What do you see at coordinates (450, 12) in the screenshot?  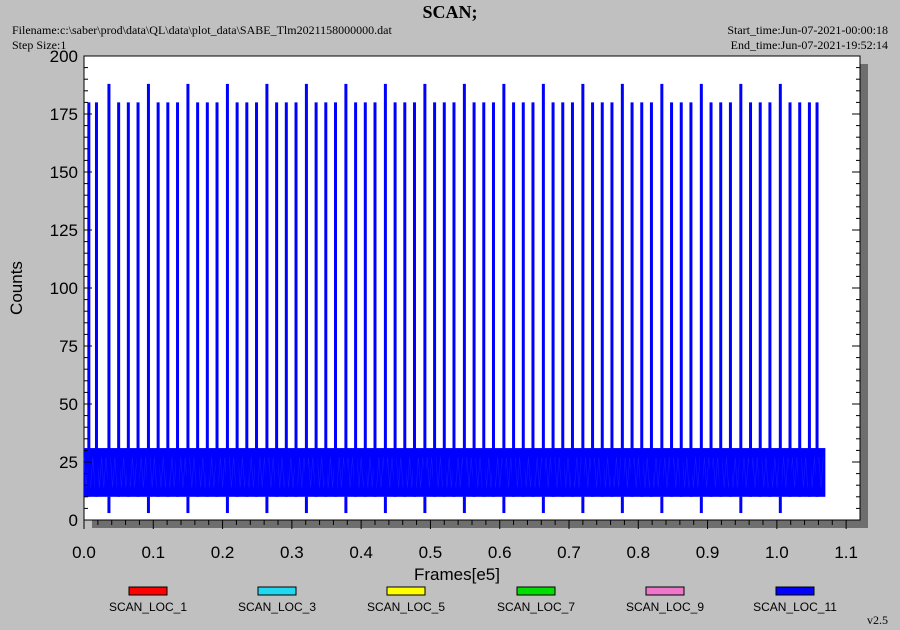 I see `chart-title: SCAN;` at bounding box center [450, 12].